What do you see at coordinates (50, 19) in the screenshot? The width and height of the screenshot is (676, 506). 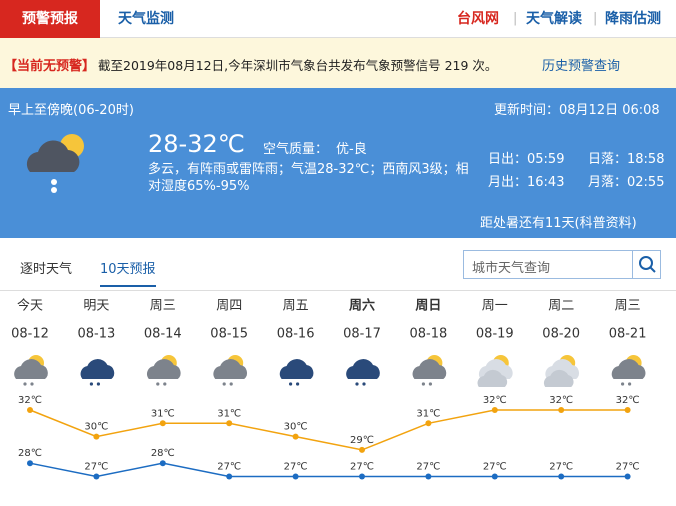 I see `nav-tab: 预警预报` at bounding box center [50, 19].